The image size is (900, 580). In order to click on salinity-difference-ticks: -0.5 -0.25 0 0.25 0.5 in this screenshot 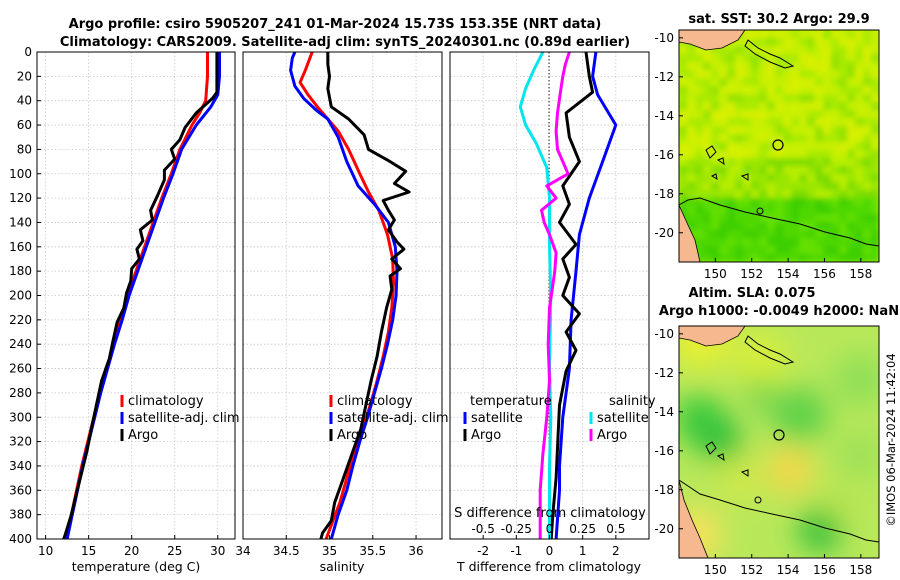, I will do `click(548, 529)`.